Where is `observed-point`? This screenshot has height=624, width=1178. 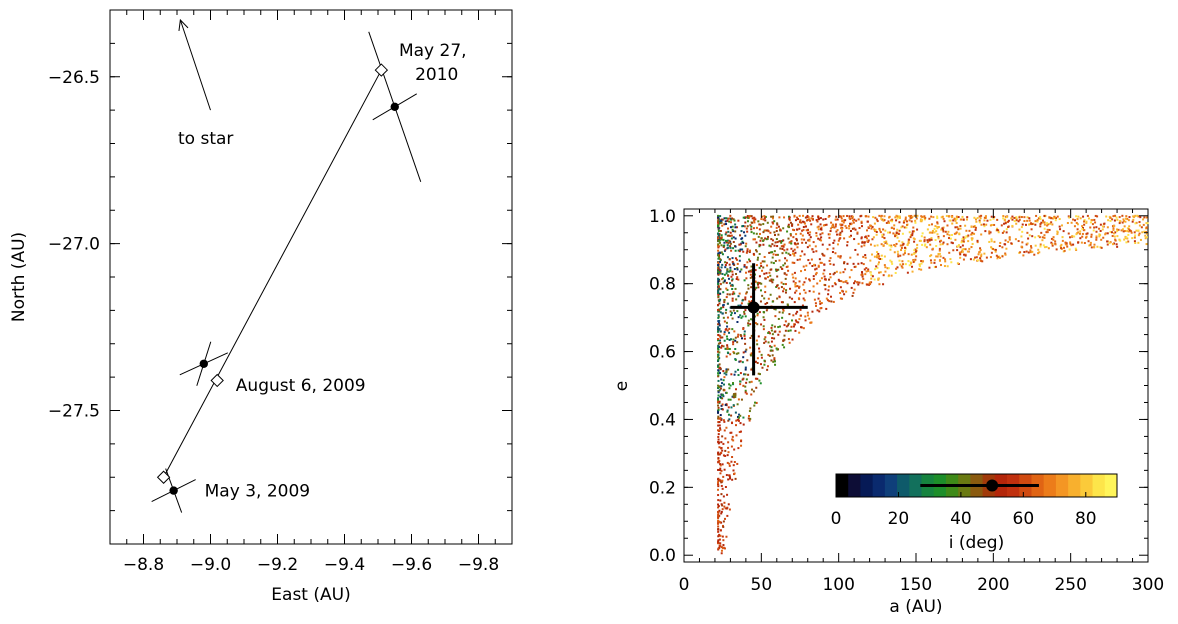
observed-point is located at coordinates (203, 363).